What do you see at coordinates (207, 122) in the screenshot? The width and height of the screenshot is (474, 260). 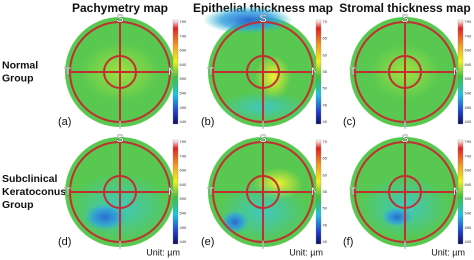 I see `panel-letter: (b)` at bounding box center [207, 122].